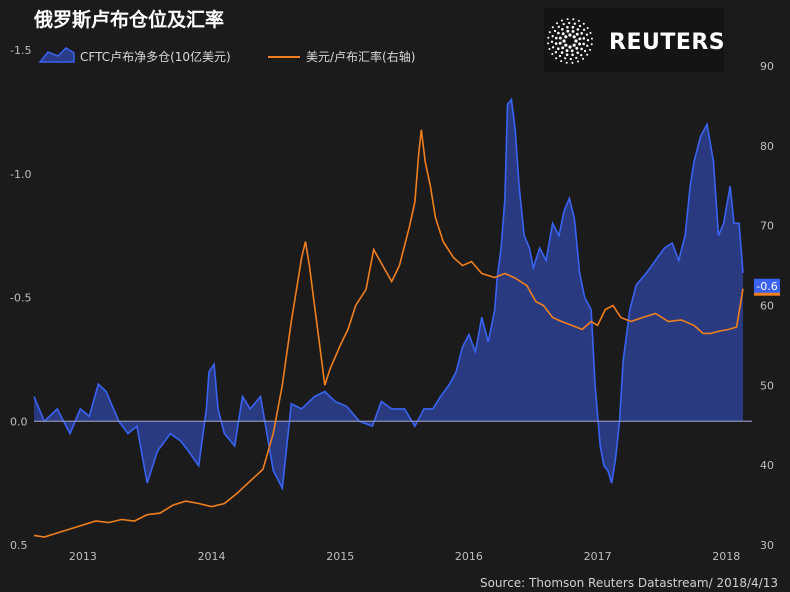 The height and width of the screenshot is (592, 790). What do you see at coordinates (598, 556) in the screenshot?
I see `x-tick-label: 2017` at bounding box center [598, 556].